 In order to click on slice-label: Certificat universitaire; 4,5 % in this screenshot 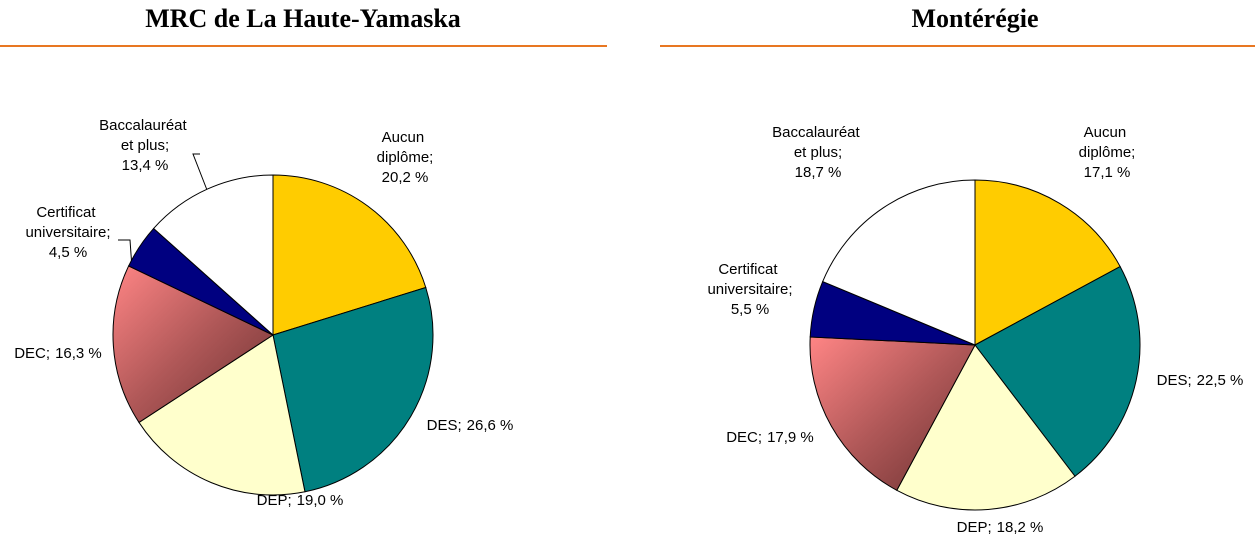, I will do `click(67, 232)`.